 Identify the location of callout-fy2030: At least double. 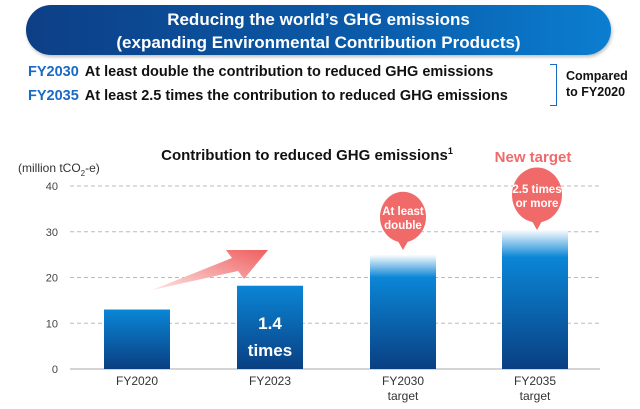
(403, 220).